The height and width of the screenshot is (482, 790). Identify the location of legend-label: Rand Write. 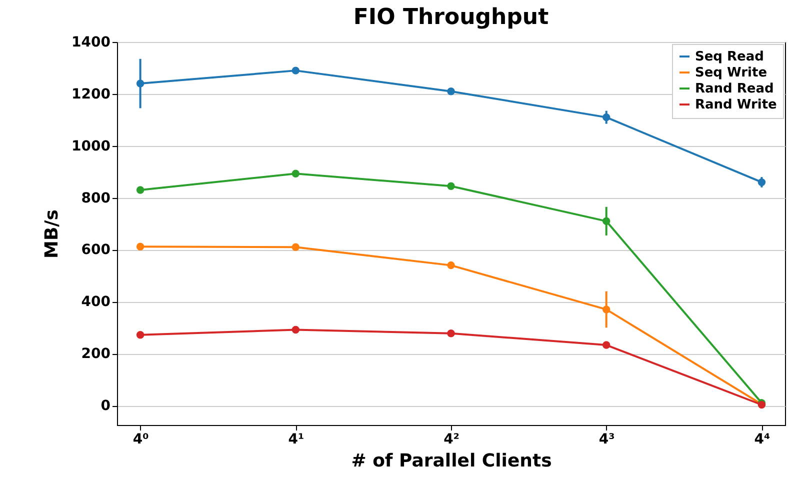
(736, 105).